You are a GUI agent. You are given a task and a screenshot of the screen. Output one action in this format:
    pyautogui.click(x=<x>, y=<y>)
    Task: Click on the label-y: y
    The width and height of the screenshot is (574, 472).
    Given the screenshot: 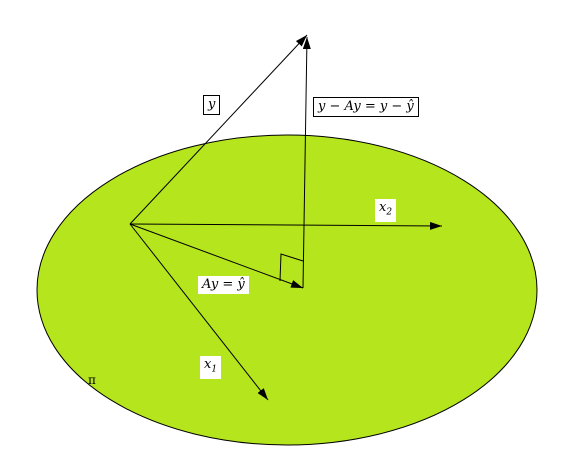 What is the action you would take?
    pyautogui.click(x=212, y=105)
    